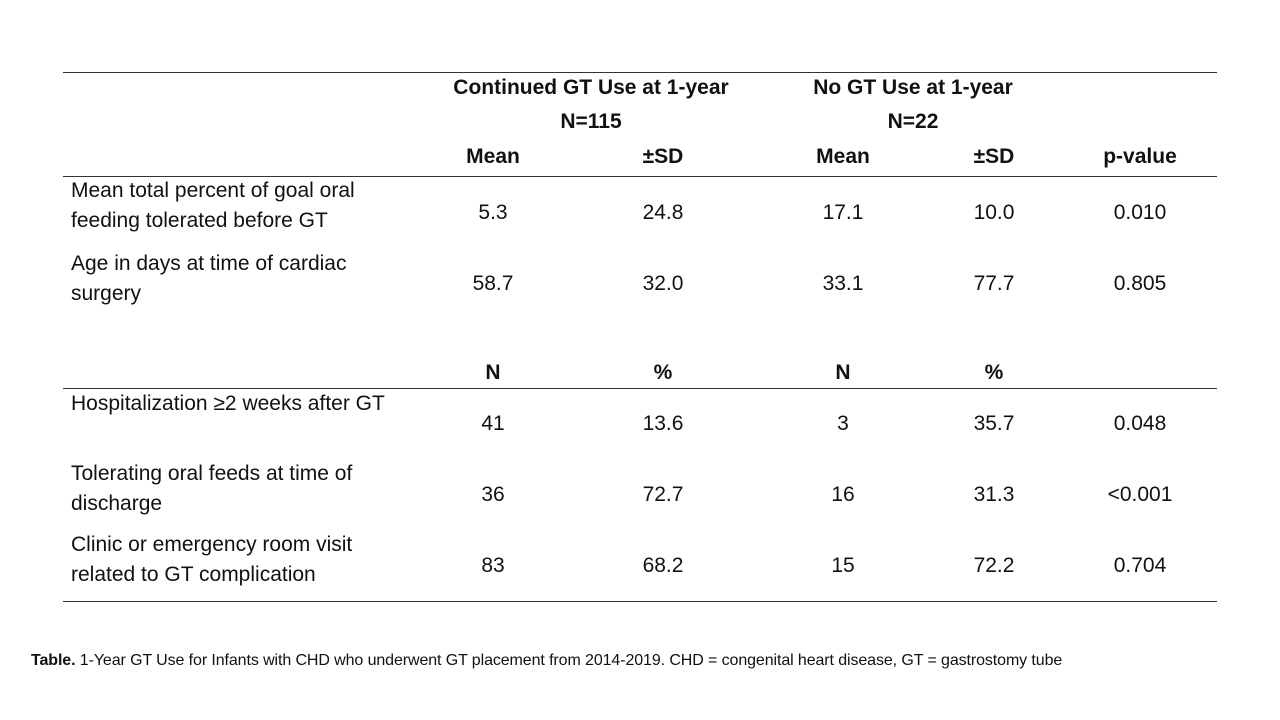 The height and width of the screenshot is (720, 1280). I want to click on cell-sd-1: 32.0, so click(663, 283).